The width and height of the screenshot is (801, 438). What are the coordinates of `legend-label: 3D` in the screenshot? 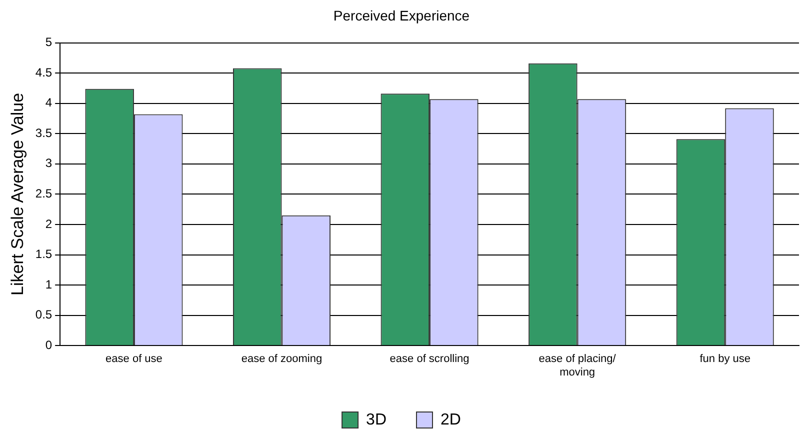 It's located at (376, 419).